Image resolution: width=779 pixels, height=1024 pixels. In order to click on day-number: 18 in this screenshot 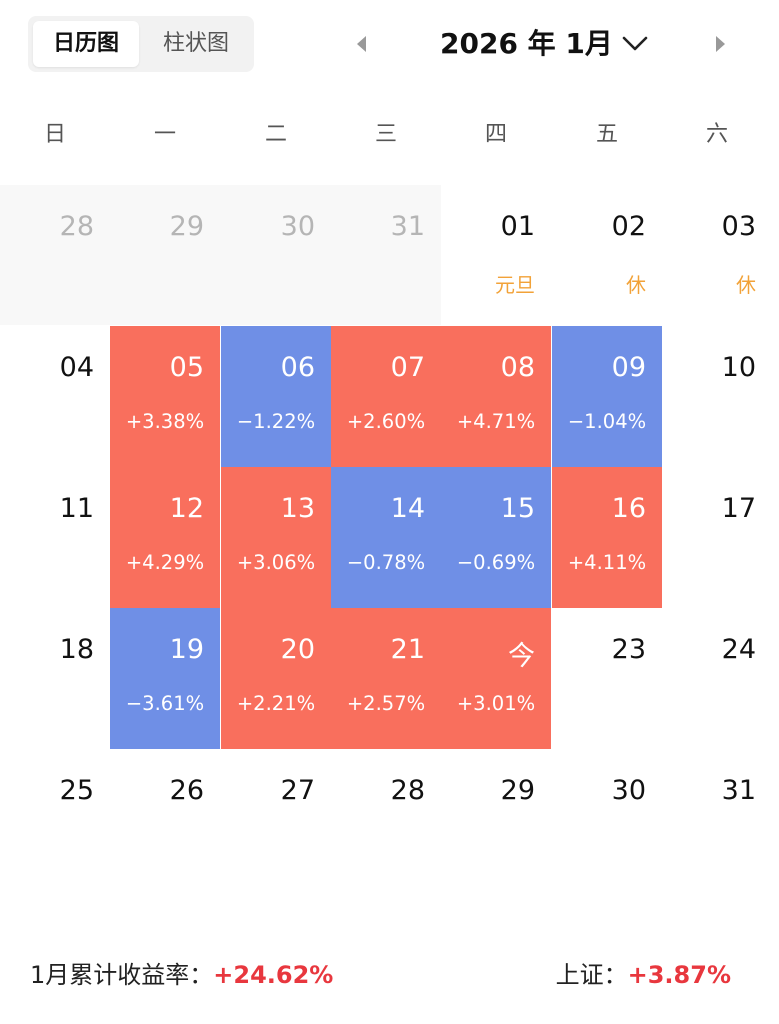, I will do `click(76, 649)`.